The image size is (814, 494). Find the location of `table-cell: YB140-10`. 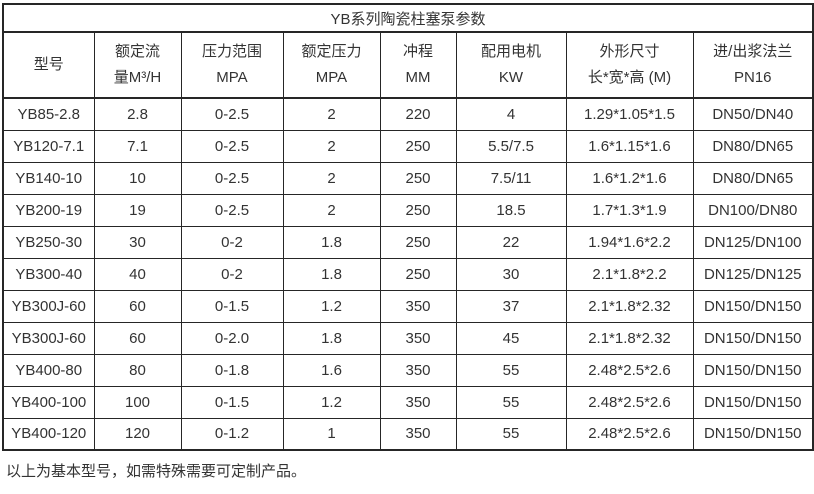

table-cell: YB140-10 is located at coordinates (48, 178).